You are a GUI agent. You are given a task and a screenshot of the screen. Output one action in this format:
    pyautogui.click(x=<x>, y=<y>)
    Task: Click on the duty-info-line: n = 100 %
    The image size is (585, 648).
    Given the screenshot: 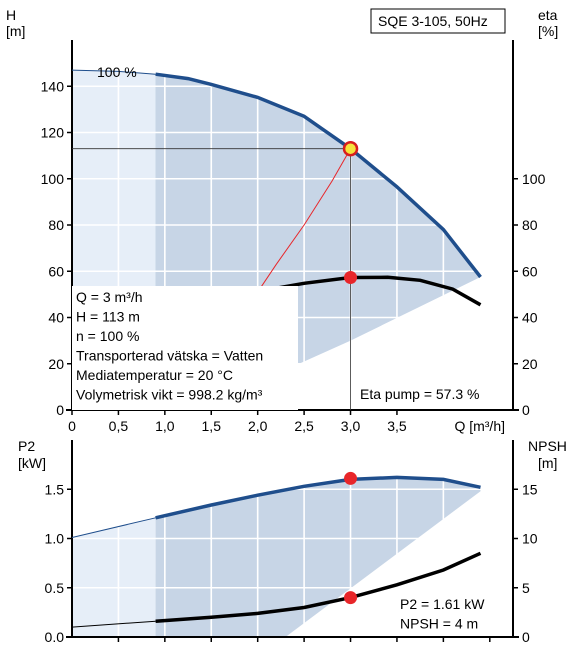 What is the action you would take?
    pyautogui.click(x=107, y=336)
    